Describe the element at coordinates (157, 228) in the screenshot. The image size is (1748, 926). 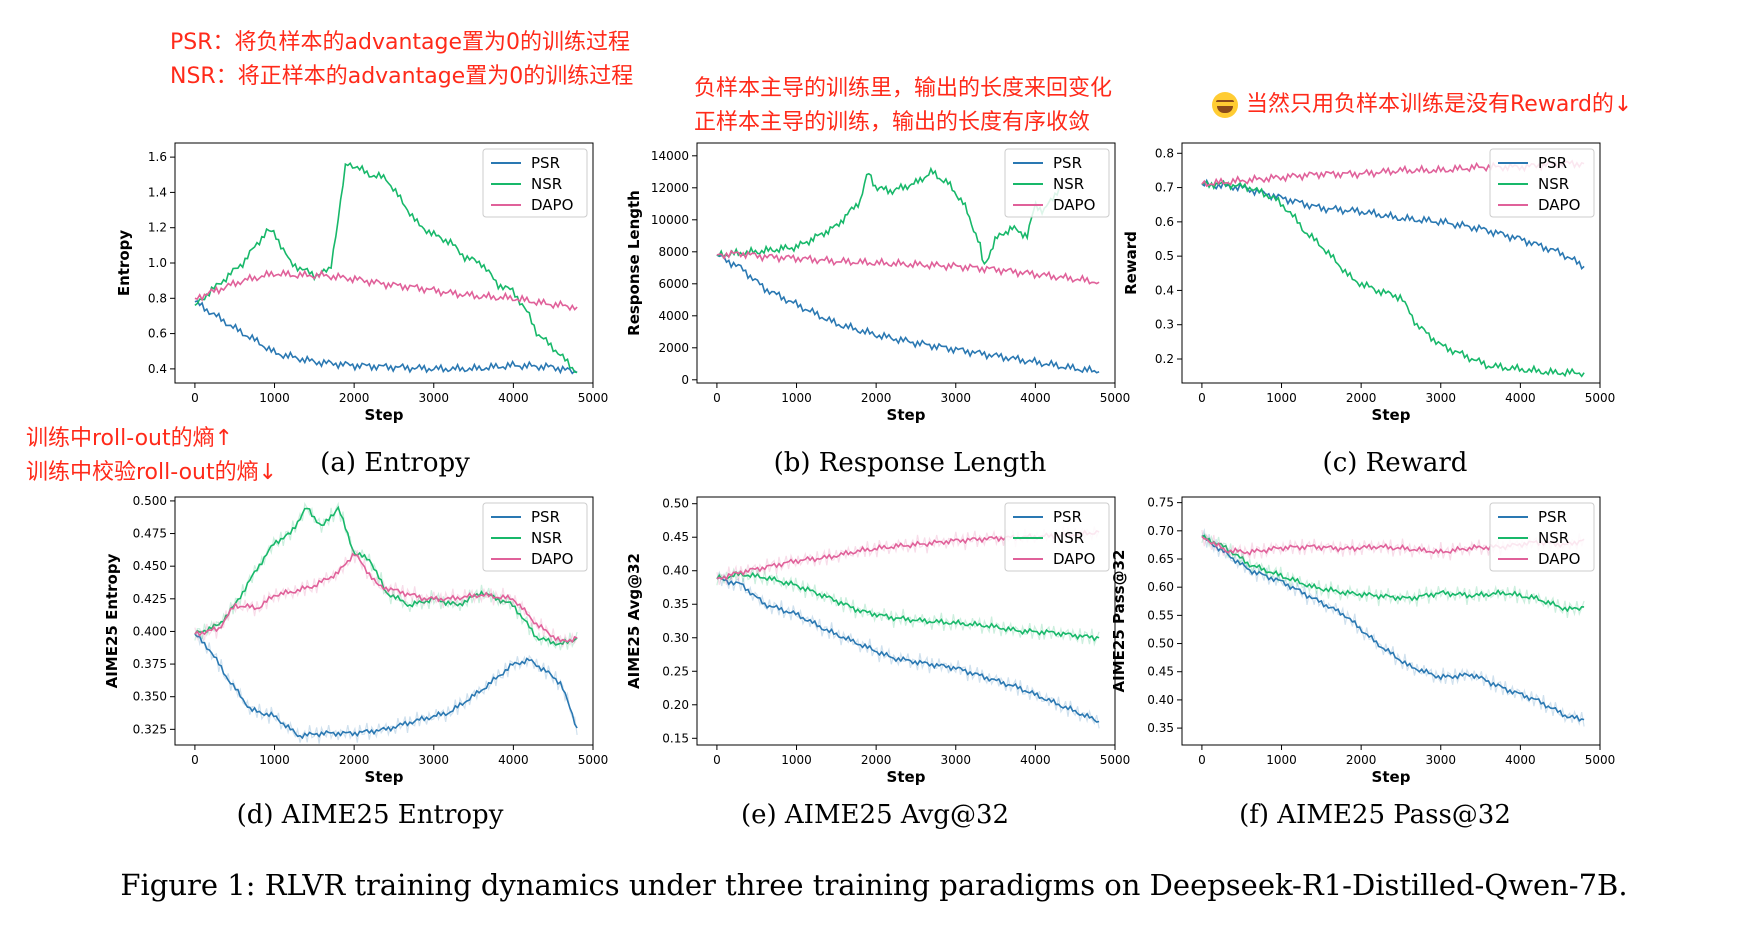
I see `y-tick-label: 1.2` at that location.